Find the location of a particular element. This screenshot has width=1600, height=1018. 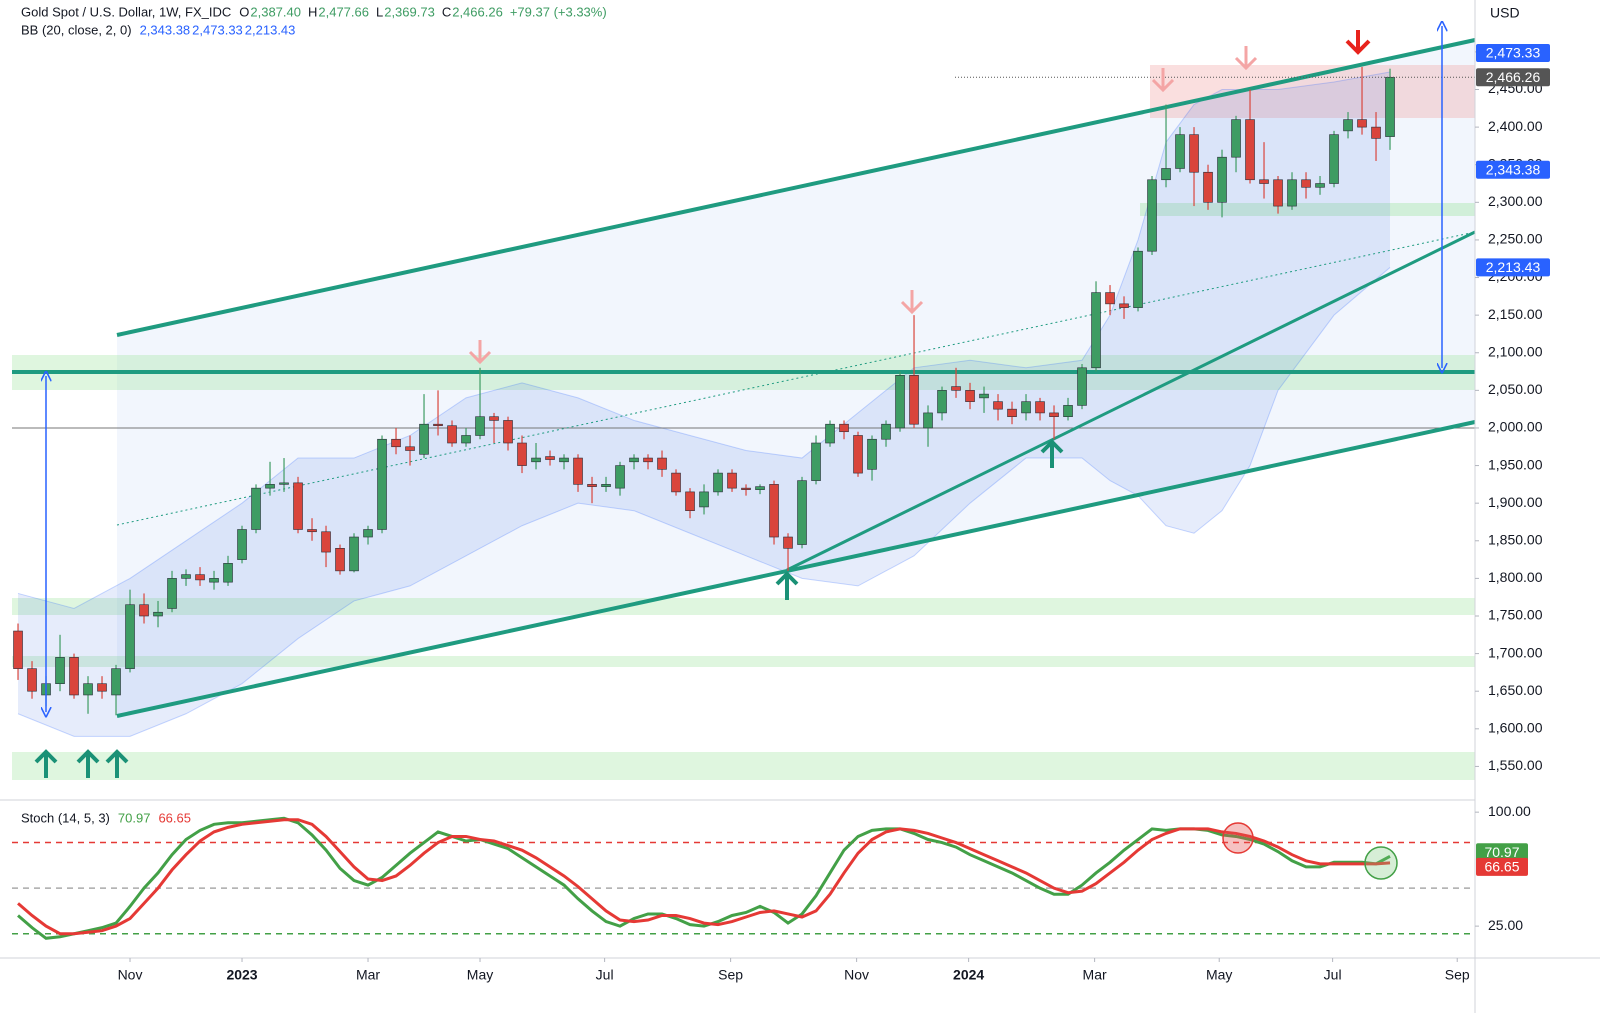

x-tick-label: Sep is located at coordinates (730, 975).